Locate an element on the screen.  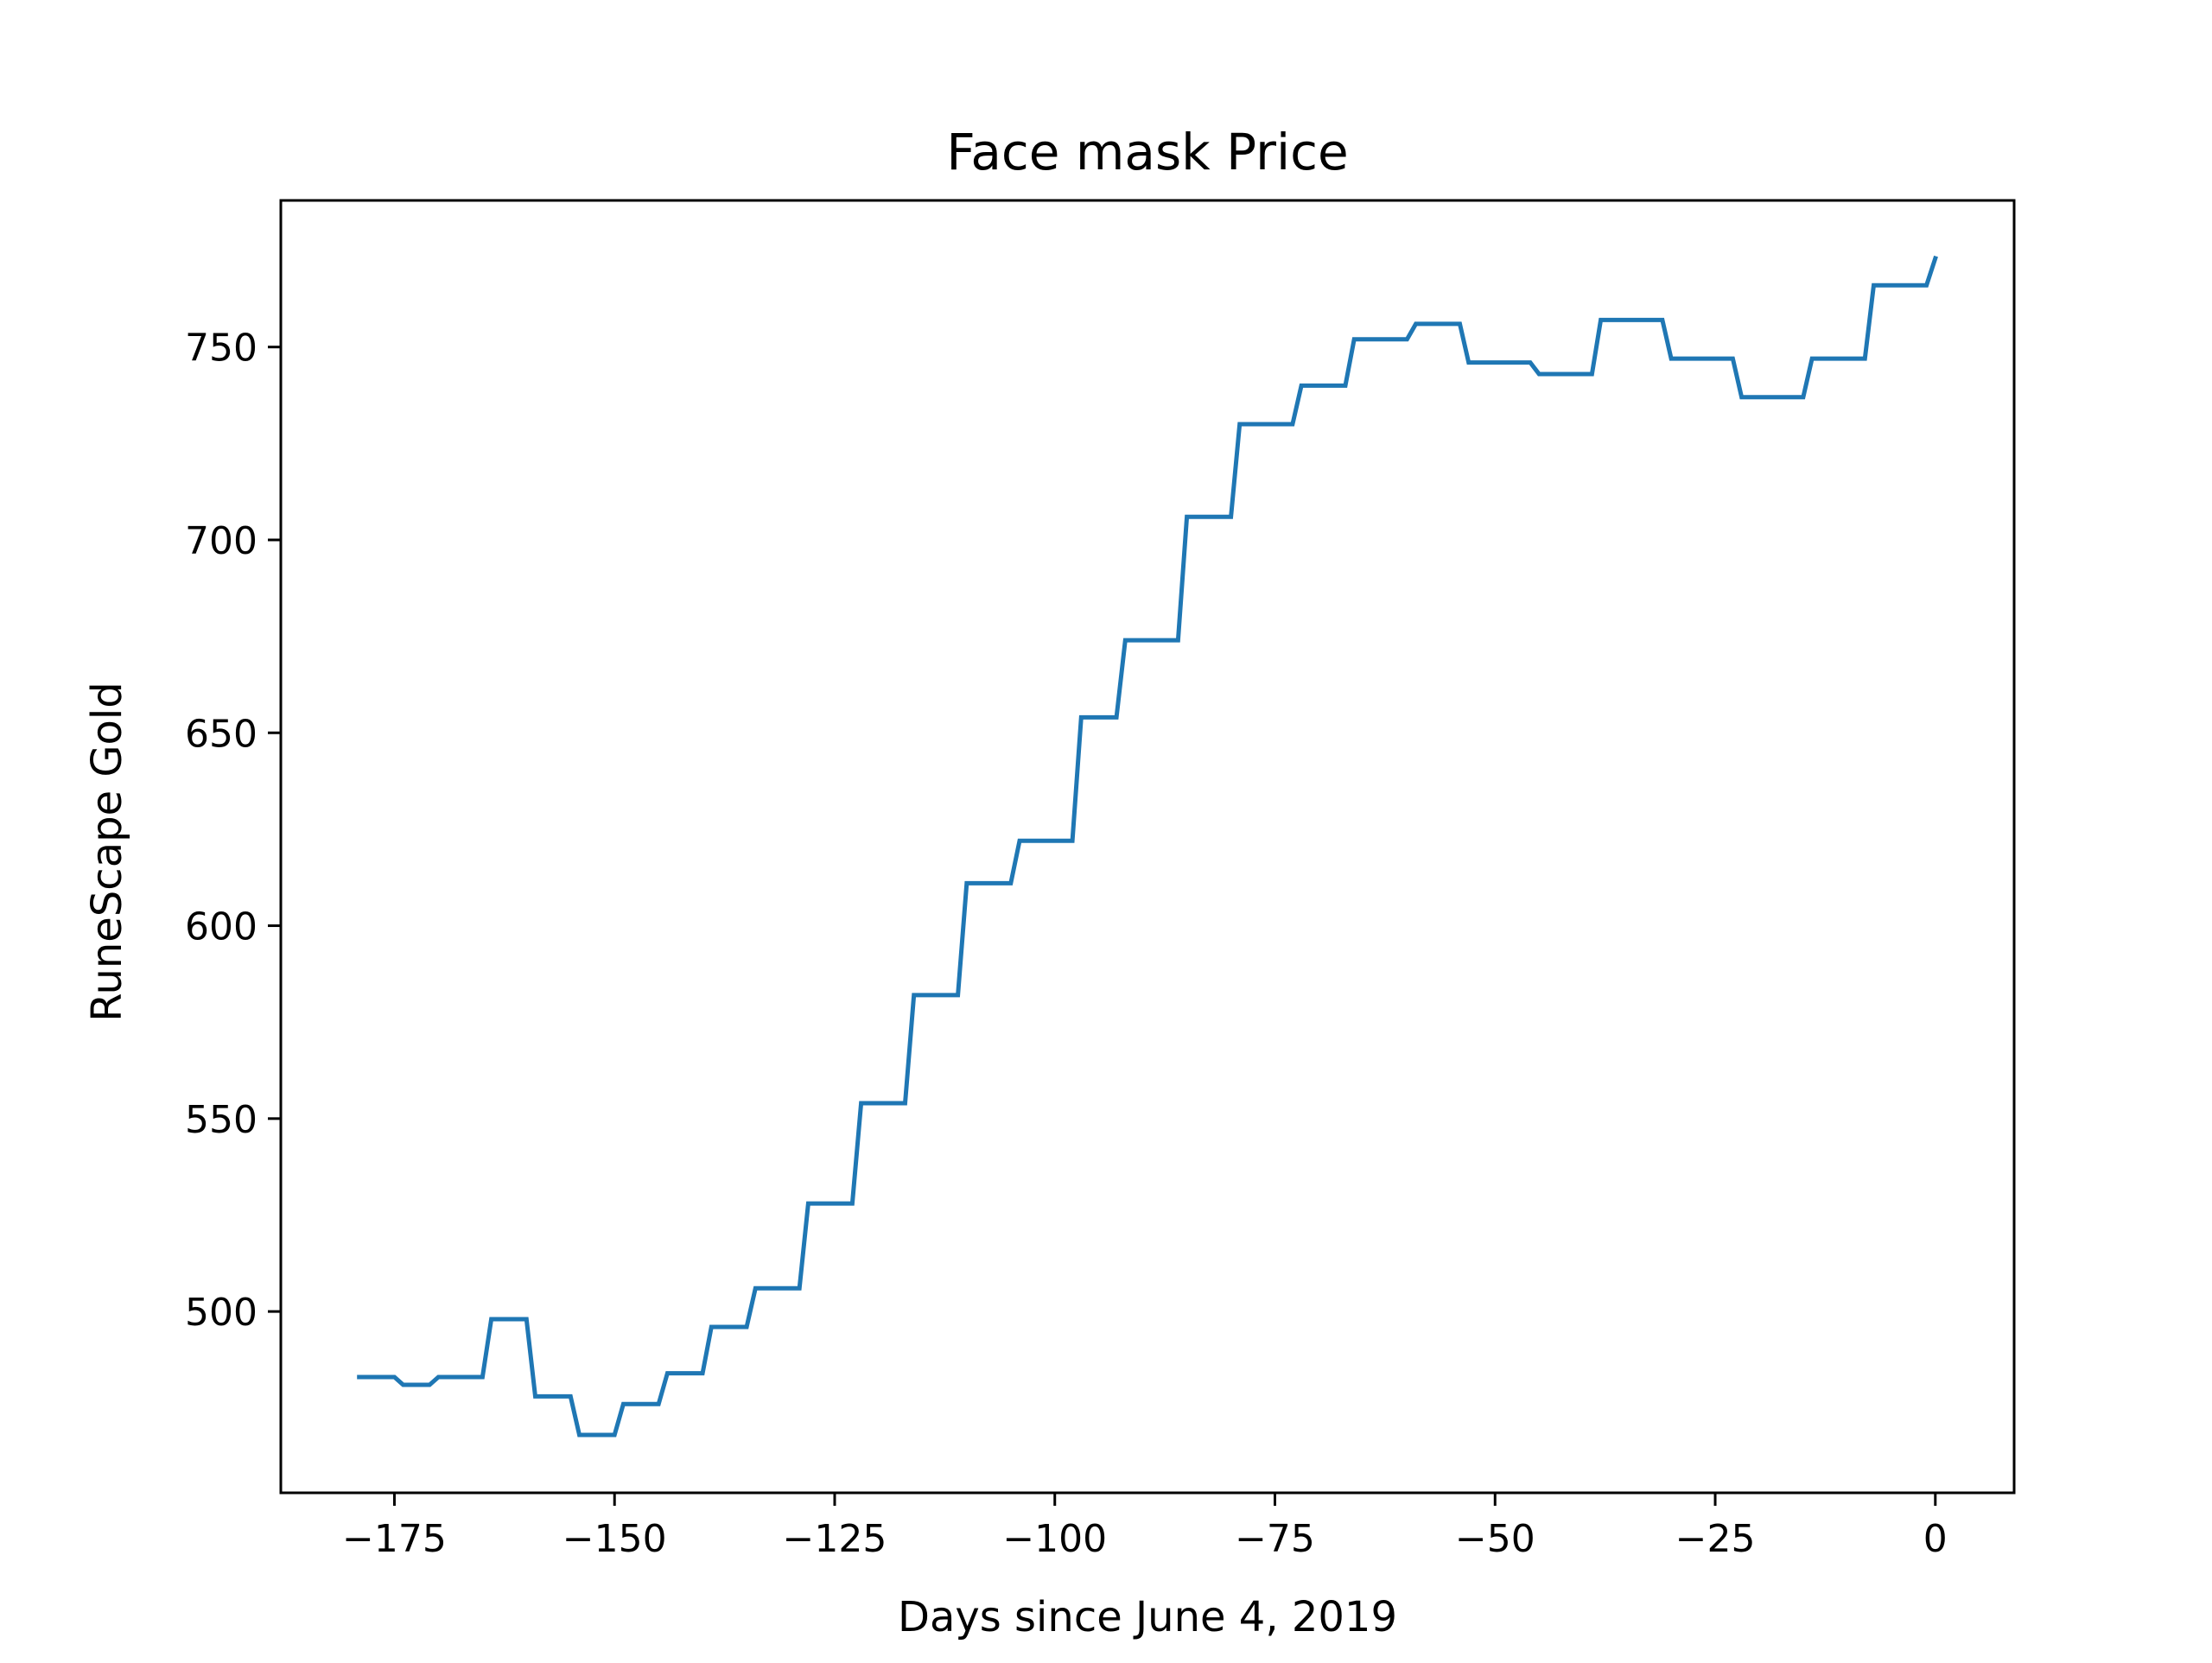
y-tick-label: 550 is located at coordinates (221, 1120).